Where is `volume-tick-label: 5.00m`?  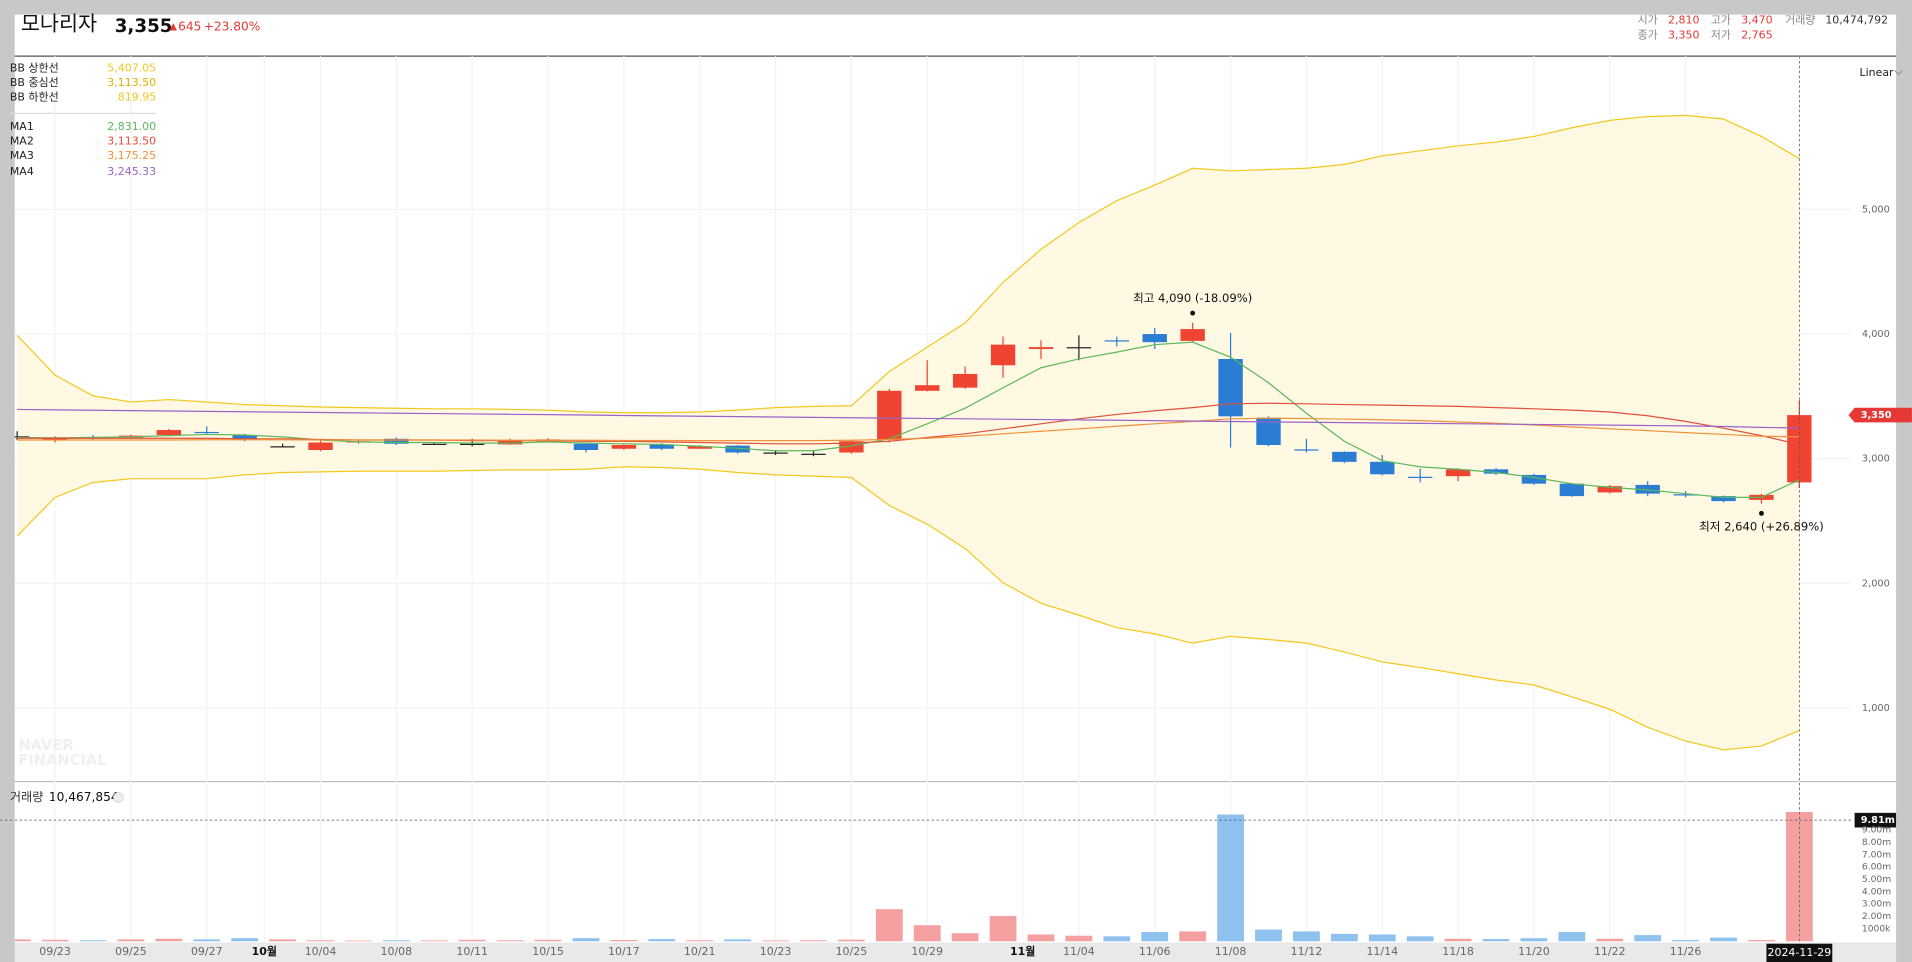
volume-tick-label: 5.00m is located at coordinates (1876, 880).